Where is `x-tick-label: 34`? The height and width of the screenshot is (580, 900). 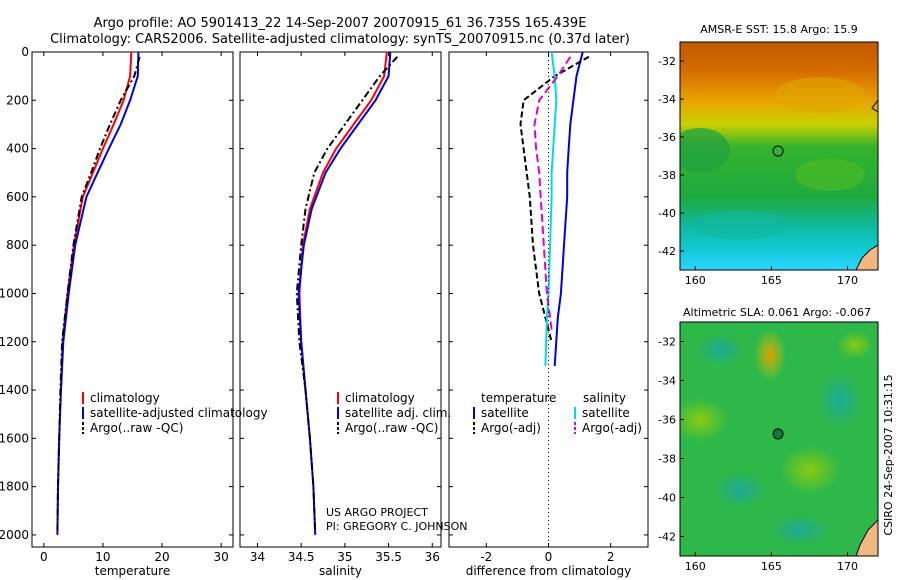
x-tick-label: 34 is located at coordinates (257, 557).